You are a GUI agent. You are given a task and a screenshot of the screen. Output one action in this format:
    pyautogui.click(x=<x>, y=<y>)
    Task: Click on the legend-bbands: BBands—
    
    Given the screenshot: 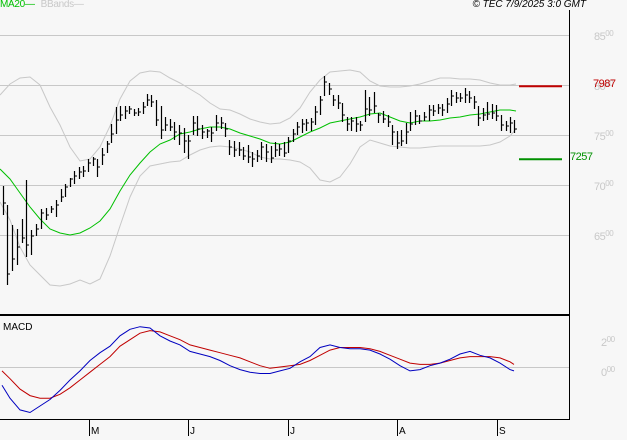 What is the action you would take?
    pyautogui.click(x=62, y=5)
    